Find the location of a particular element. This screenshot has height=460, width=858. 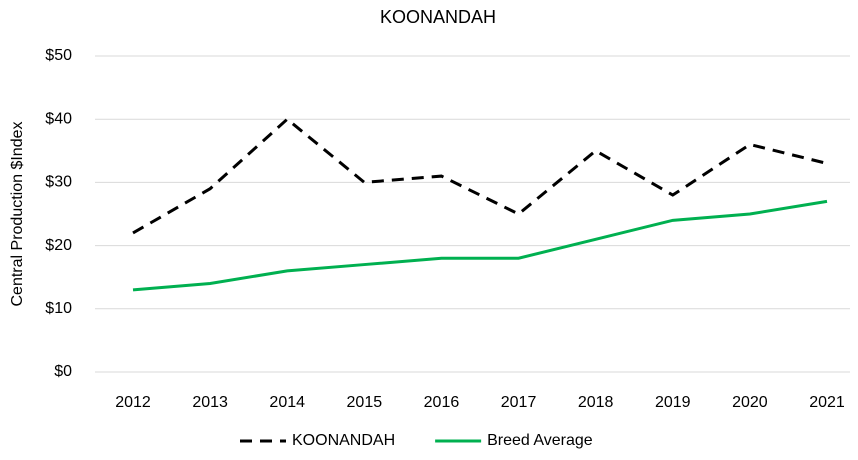

y-tick-label: $20 is located at coordinates (58, 245).